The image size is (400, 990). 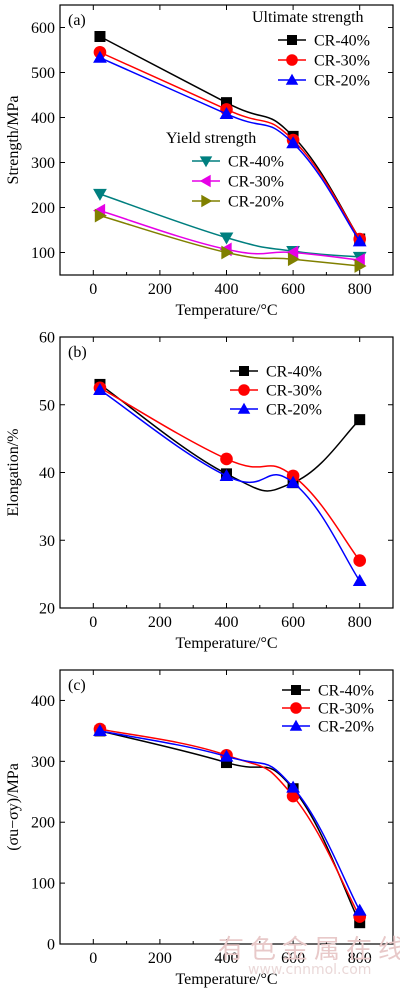 What do you see at coordinates (77, 20) in the screenshot?
I see `panel-label: (a)` at bounding box center [77, 20].